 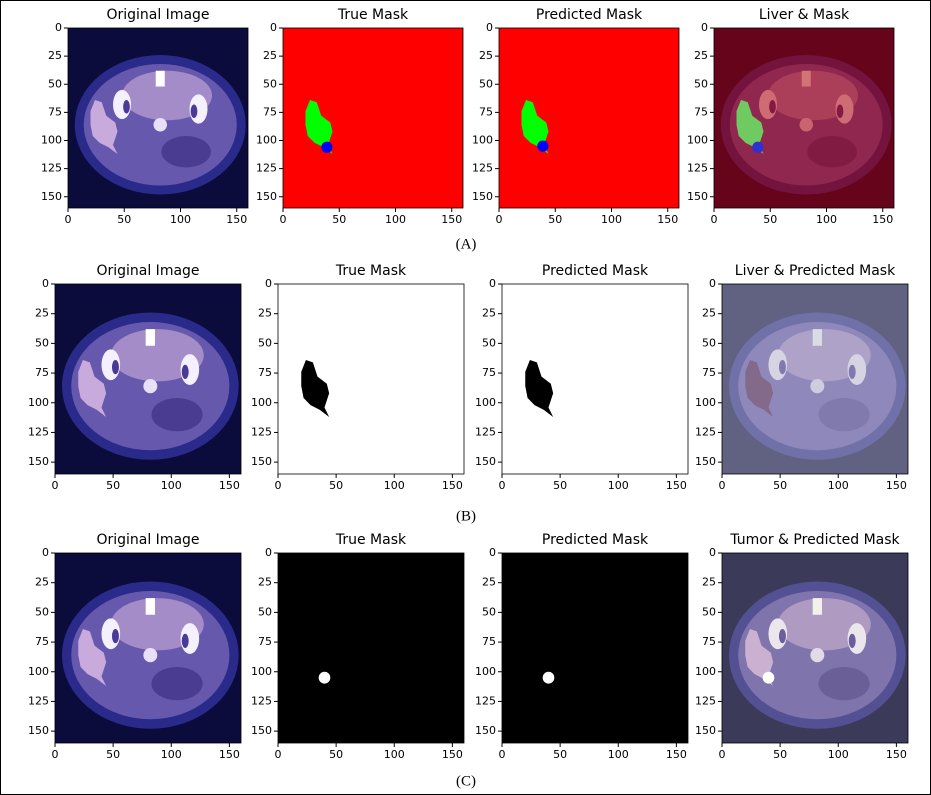 I want to click on ct-liver, so click(x=104, y=127).